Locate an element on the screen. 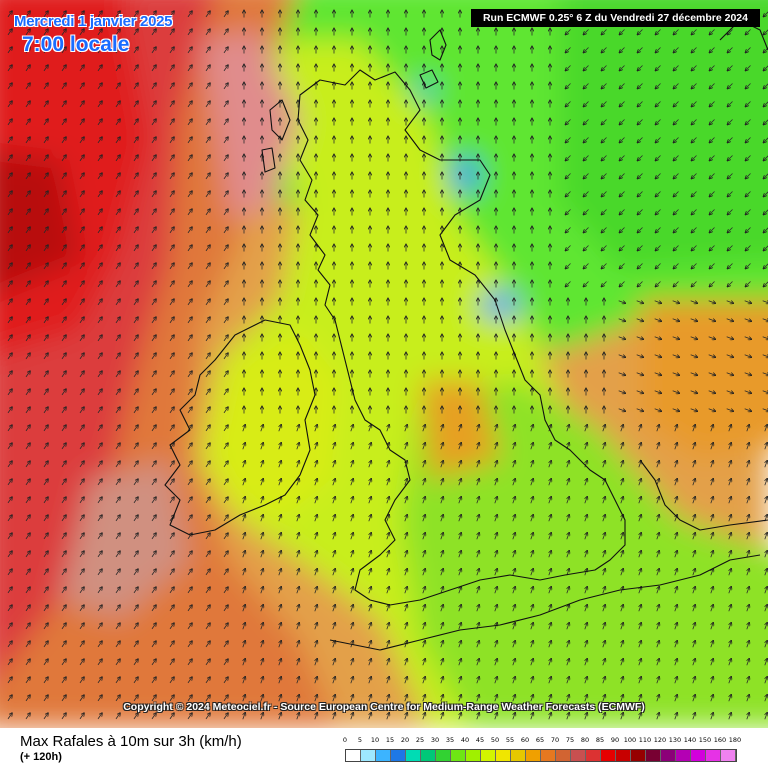  scale-tick-label: 30 is located at coordinates (435, 740).